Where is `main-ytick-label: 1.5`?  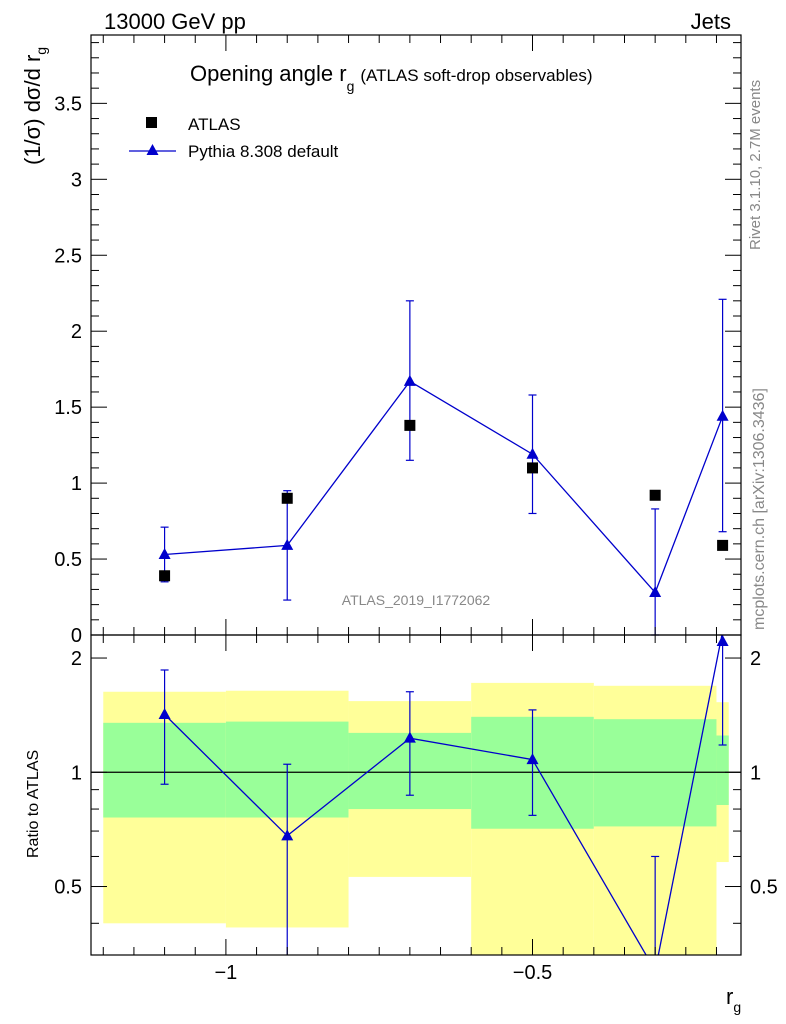
main-ytick-label: 1.5 is located at coordinates (68, 408).